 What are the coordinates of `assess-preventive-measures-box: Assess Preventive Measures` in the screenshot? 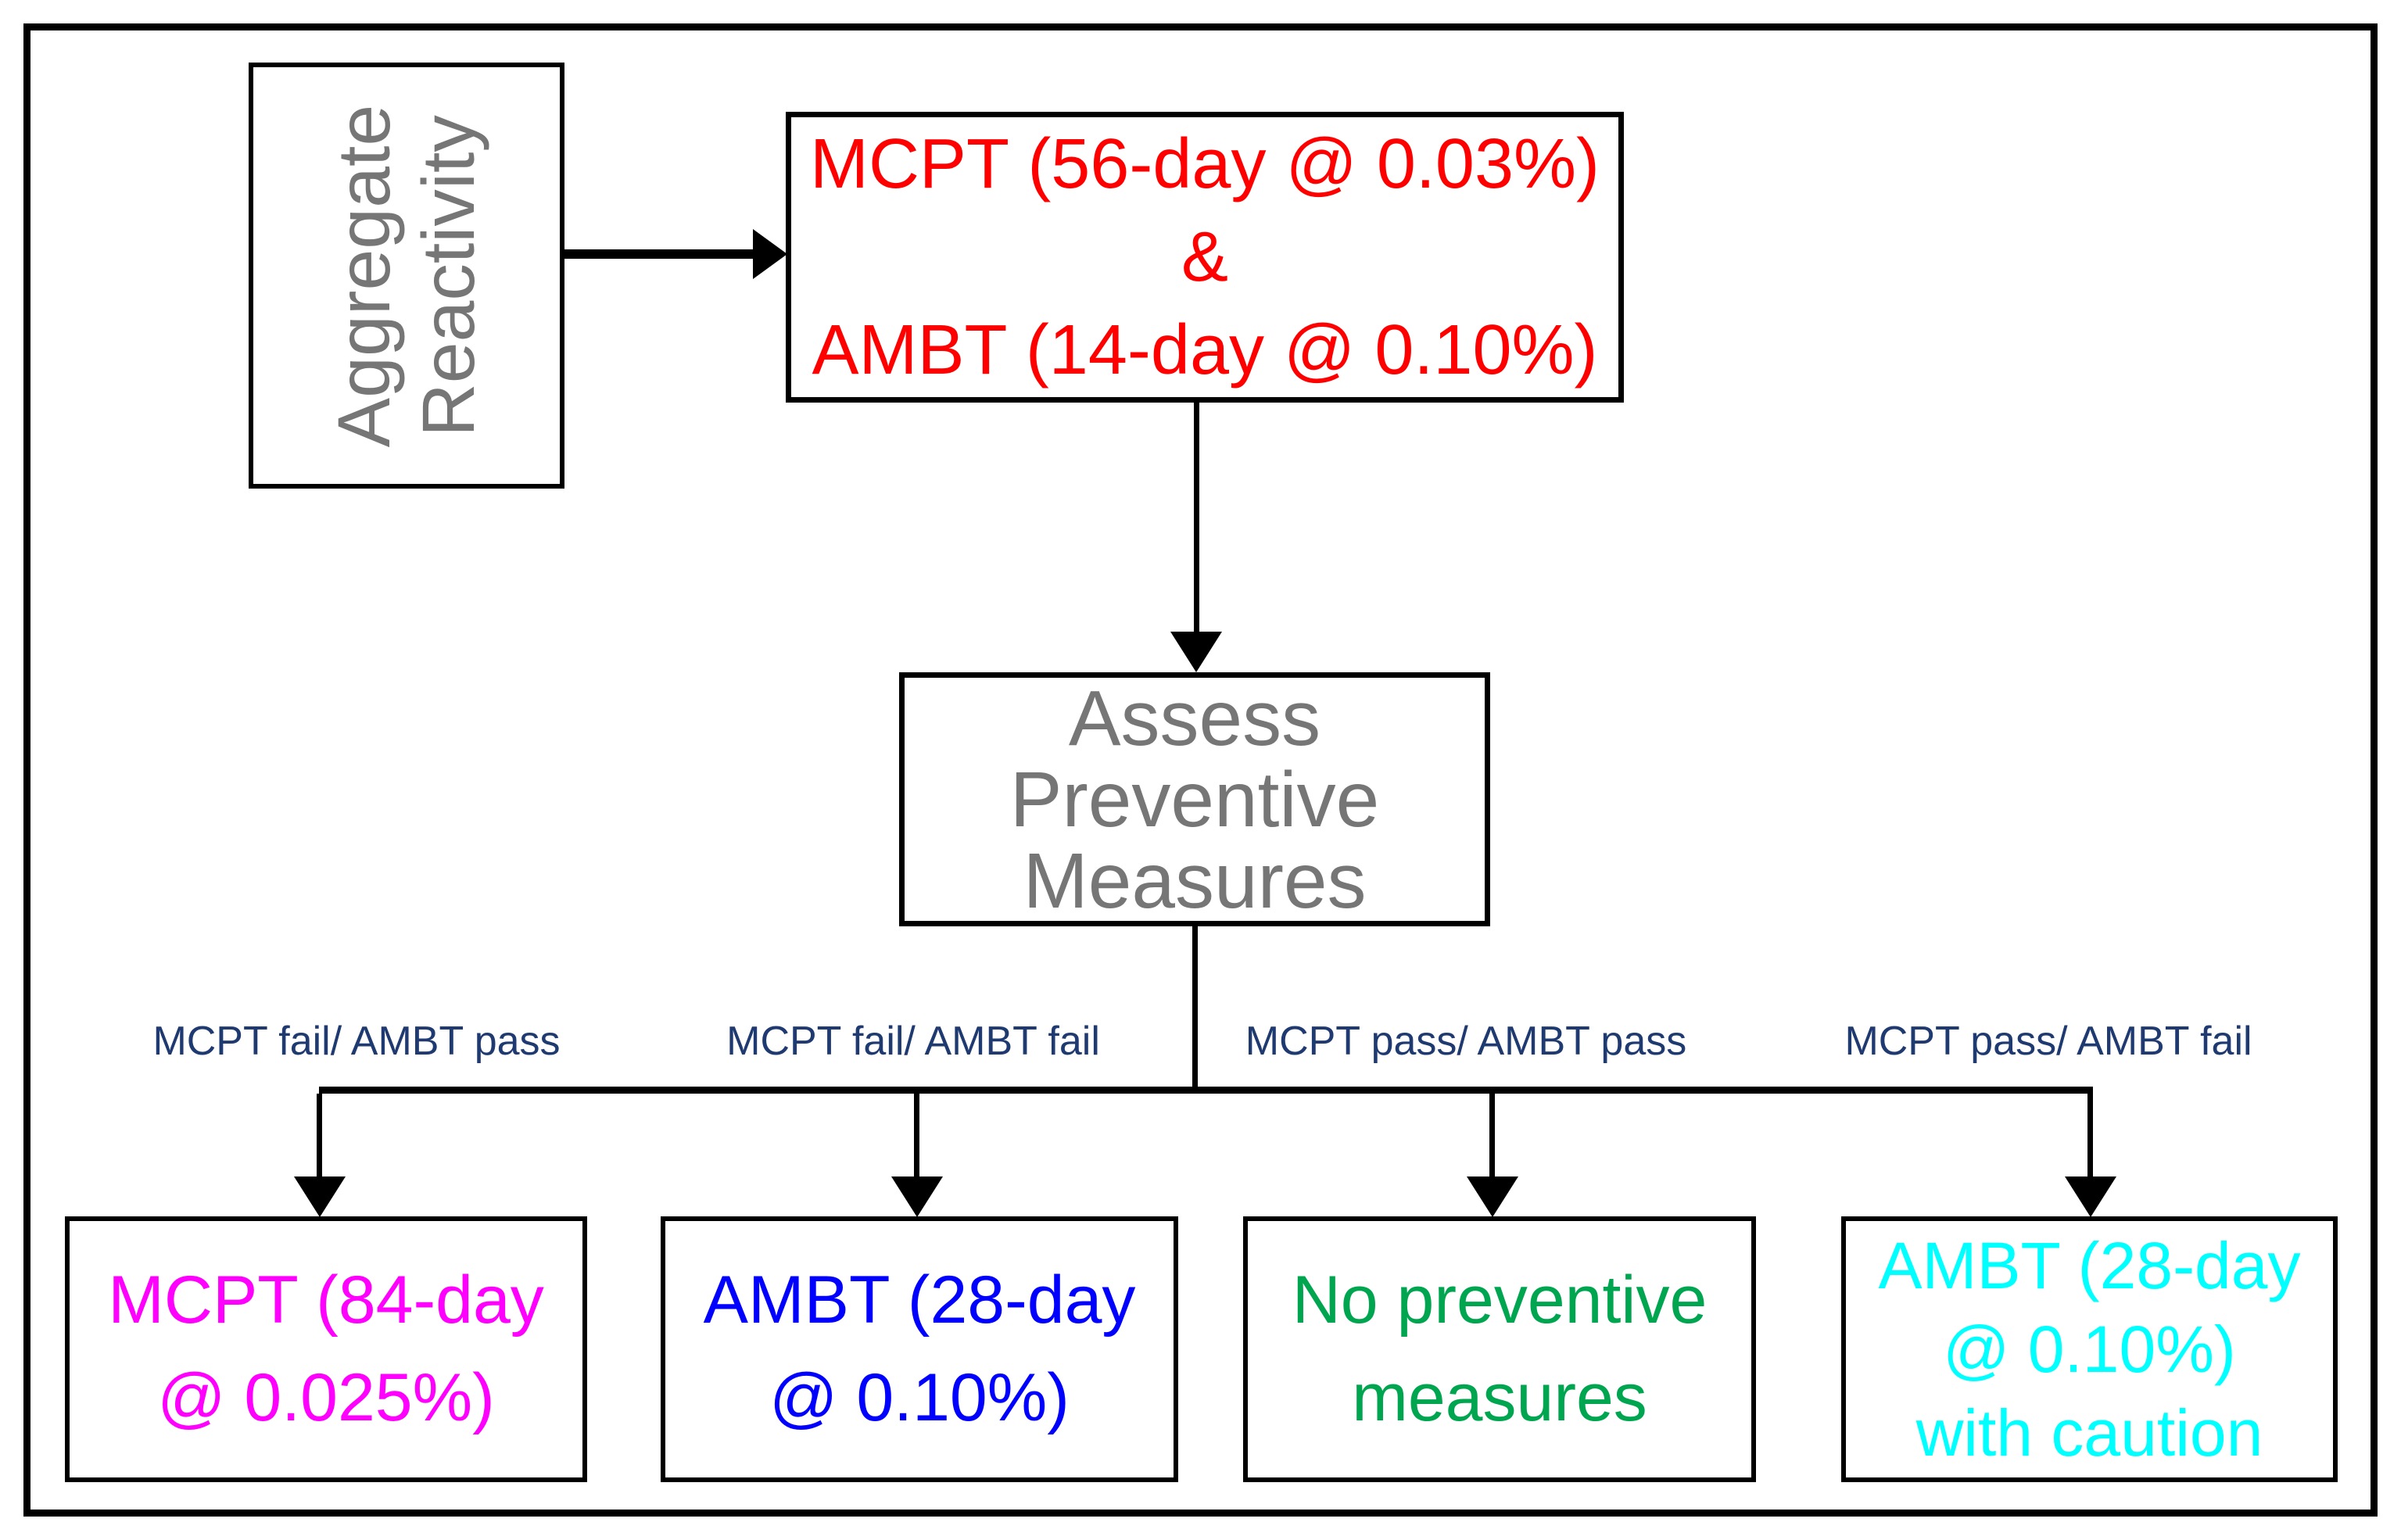 It's located at (1195, 799).